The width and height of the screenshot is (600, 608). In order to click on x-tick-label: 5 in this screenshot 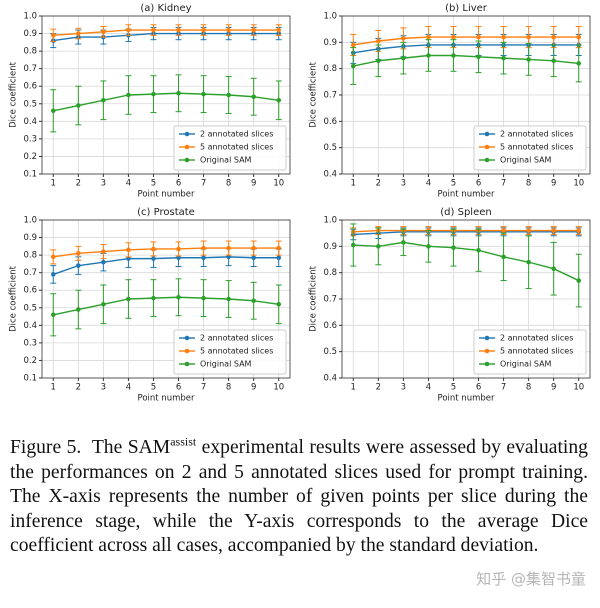, I will do `click(153, 184)`.